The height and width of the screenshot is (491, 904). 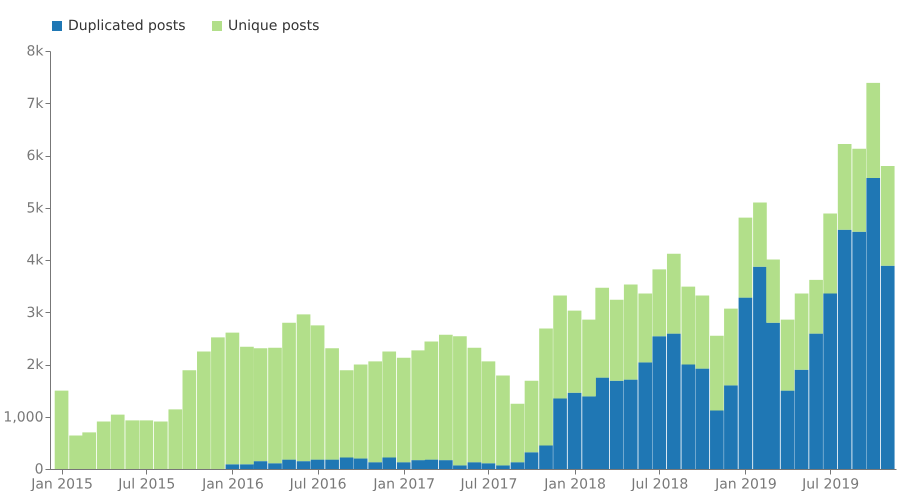 What do you see at coordinates (35, 52) in the screenshot?
I see `y-tick-label: 8k` at bounding box center [35, 52].